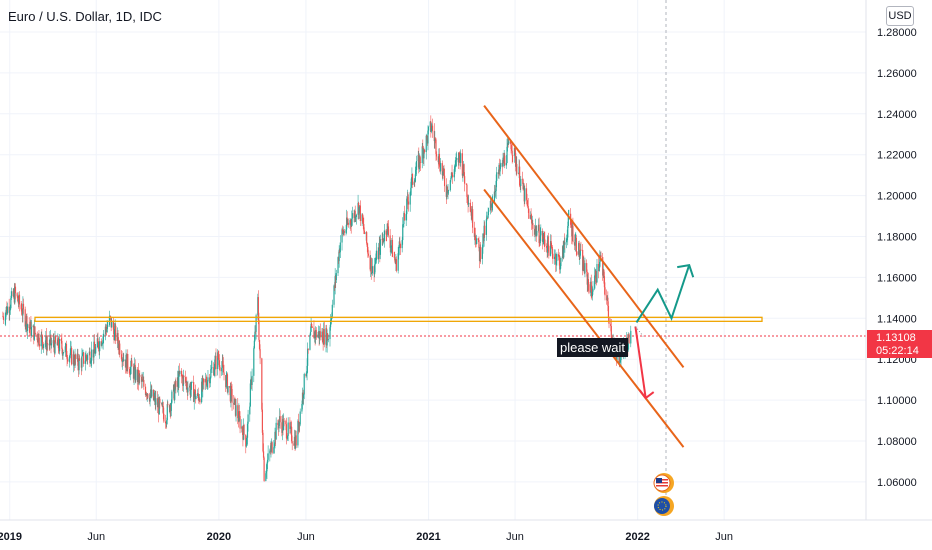  Describe the element at coordinates (900, 16) in the screenshot. I see `currency-button: USD` at that location.